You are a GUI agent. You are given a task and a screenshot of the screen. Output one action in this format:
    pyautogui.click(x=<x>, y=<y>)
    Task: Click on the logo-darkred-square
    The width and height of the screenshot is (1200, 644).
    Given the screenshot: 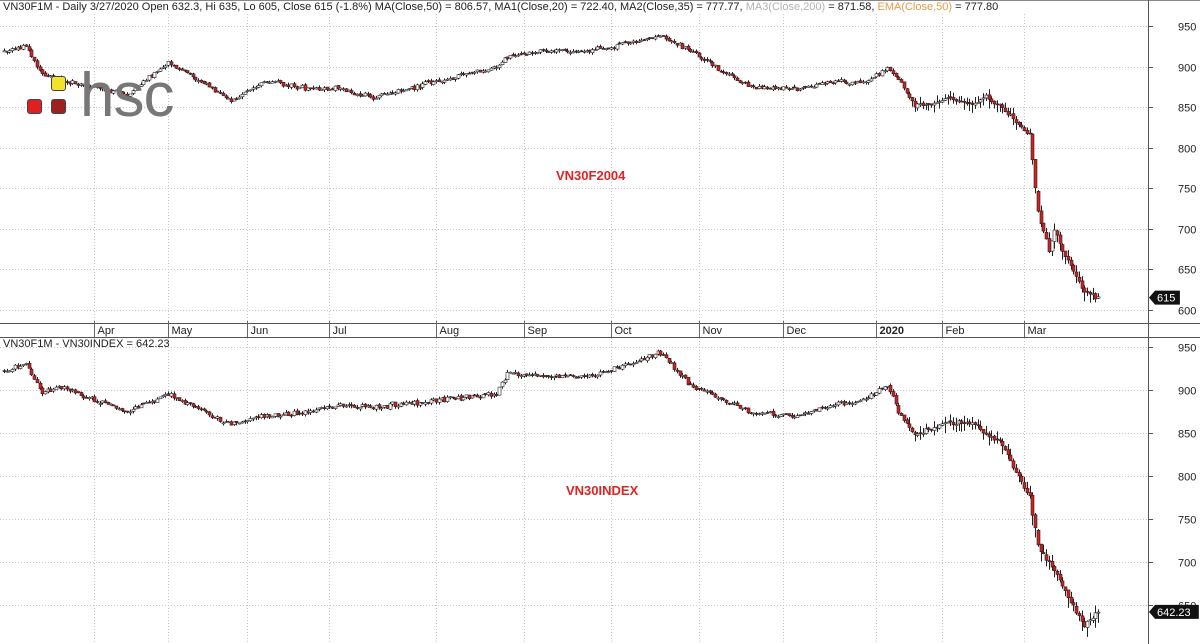 What is the action you would take?
    pyautogui.click(x=58, y=106)
    